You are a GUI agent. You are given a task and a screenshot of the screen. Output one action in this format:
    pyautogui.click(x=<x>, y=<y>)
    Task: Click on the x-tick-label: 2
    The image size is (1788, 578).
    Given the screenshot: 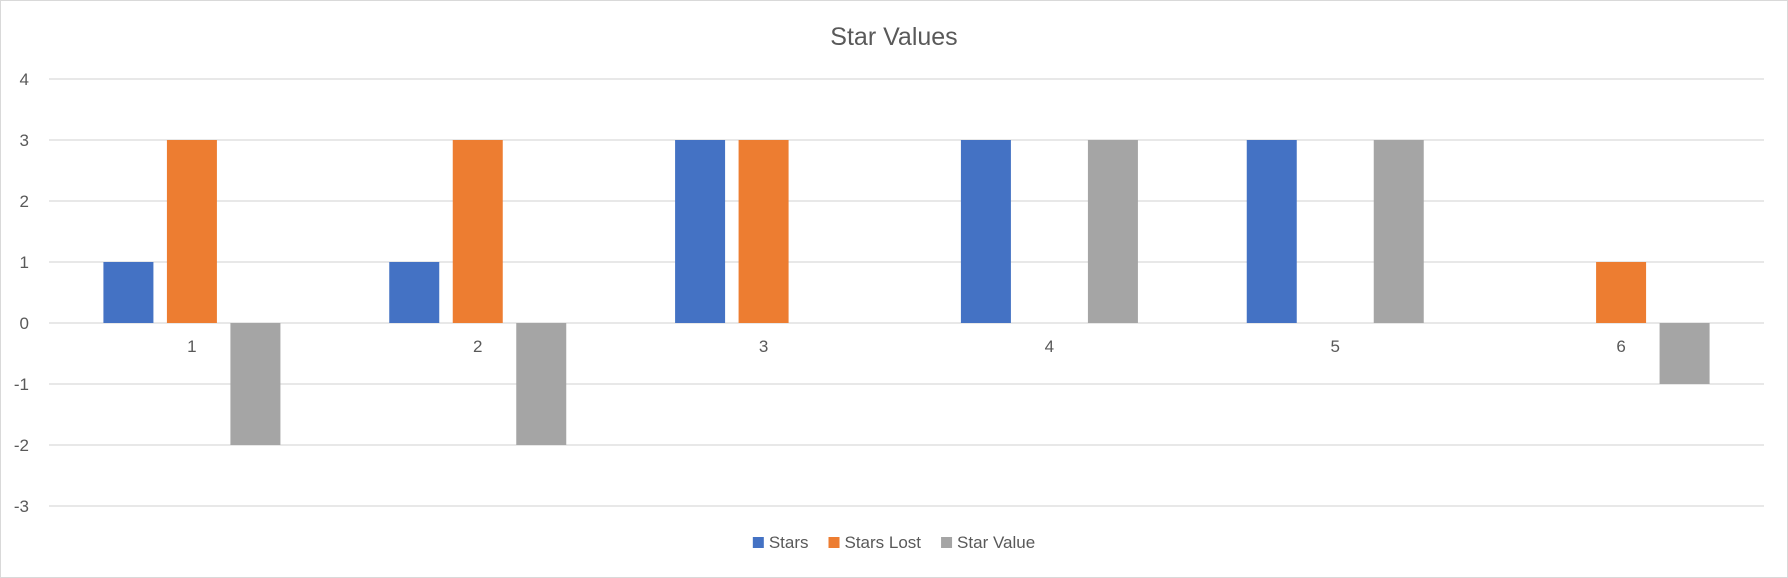 What is the action you would take?
    pyautogui.click(x=477, y=346)
    